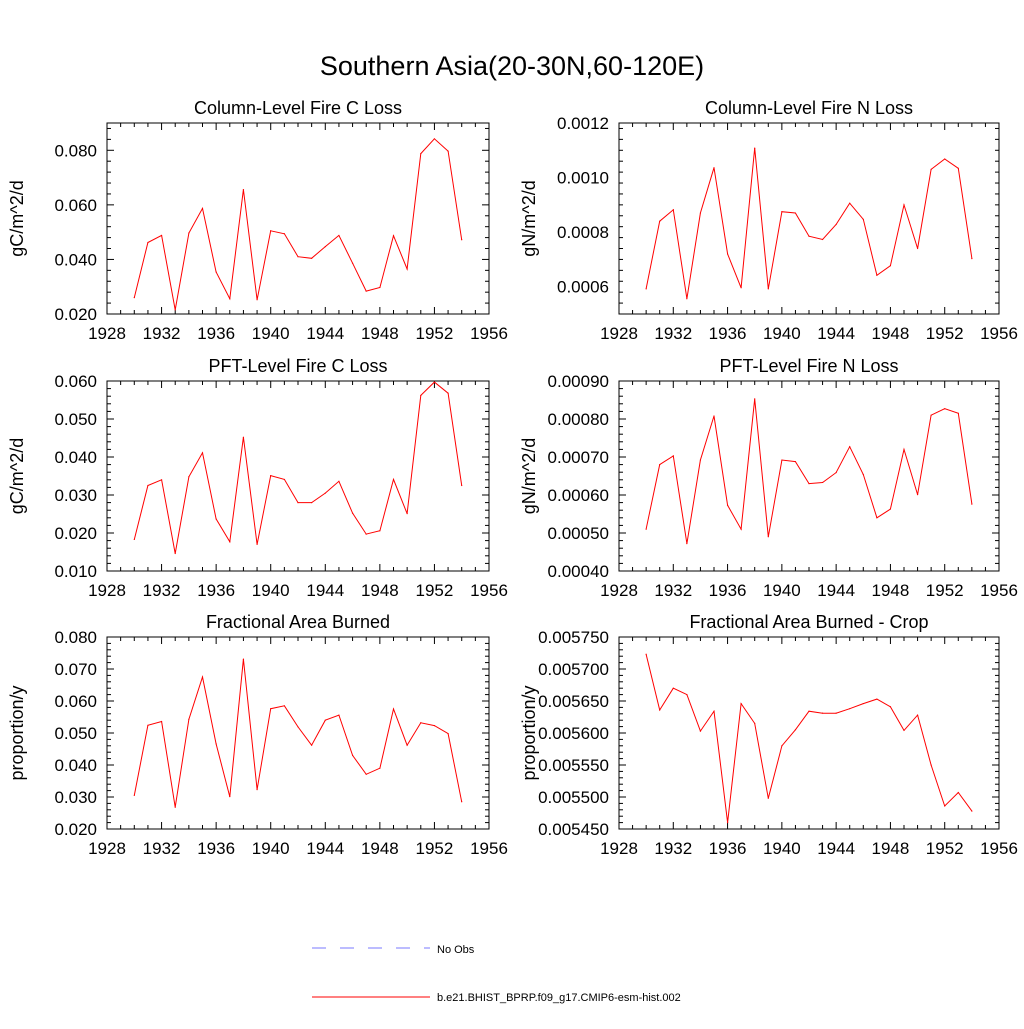 This screenshot has height=1029, width=1024. I want to click on panel-title: Column-Level Fire C Loss, so click(298, 108).